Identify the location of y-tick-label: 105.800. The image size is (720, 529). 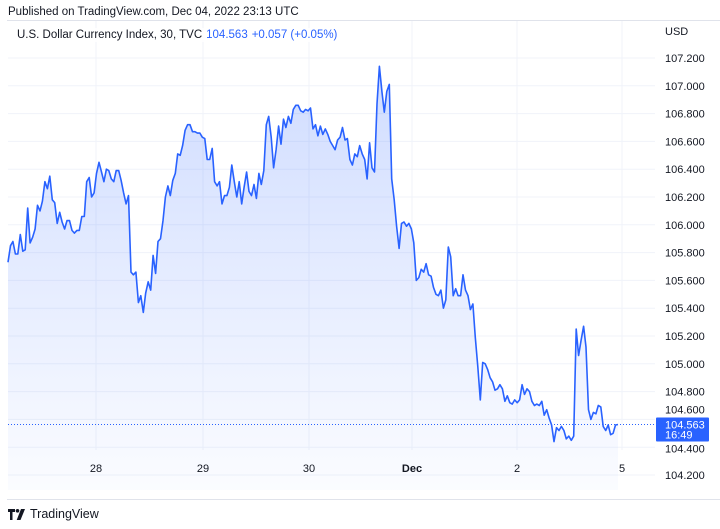
(685, 254).